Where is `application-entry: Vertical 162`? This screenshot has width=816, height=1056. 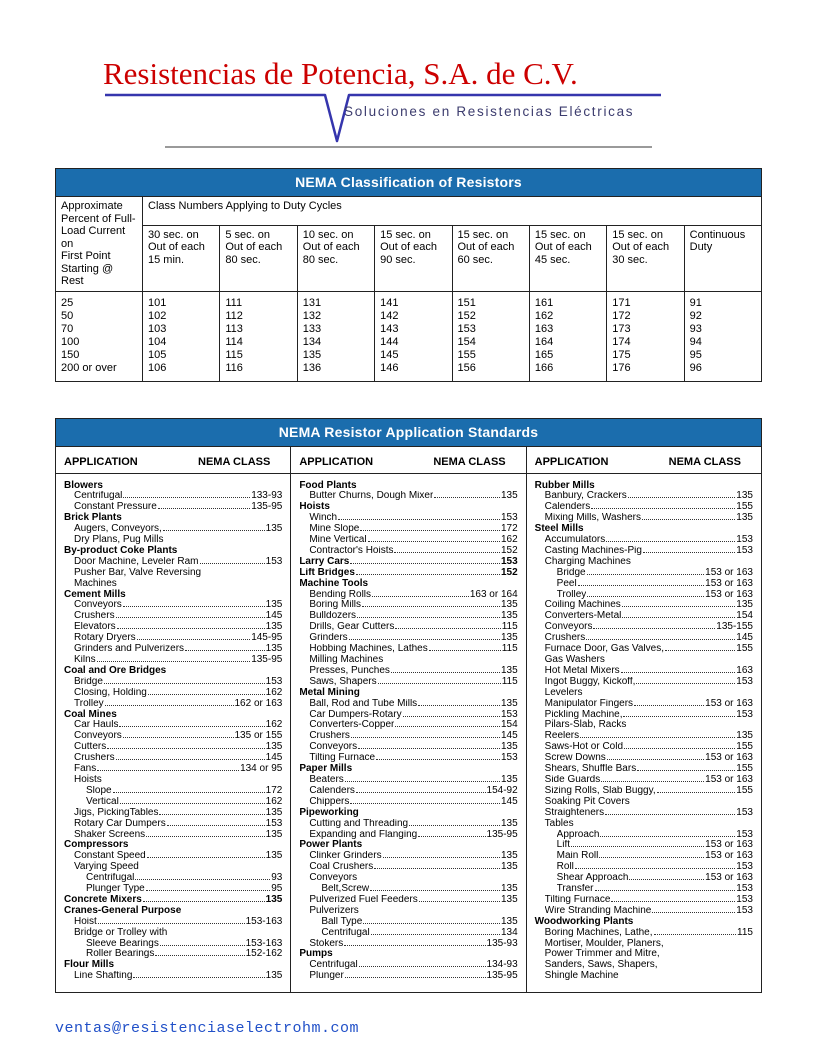 application-entry: Vertical 162 is located at coordinates (173, 802).